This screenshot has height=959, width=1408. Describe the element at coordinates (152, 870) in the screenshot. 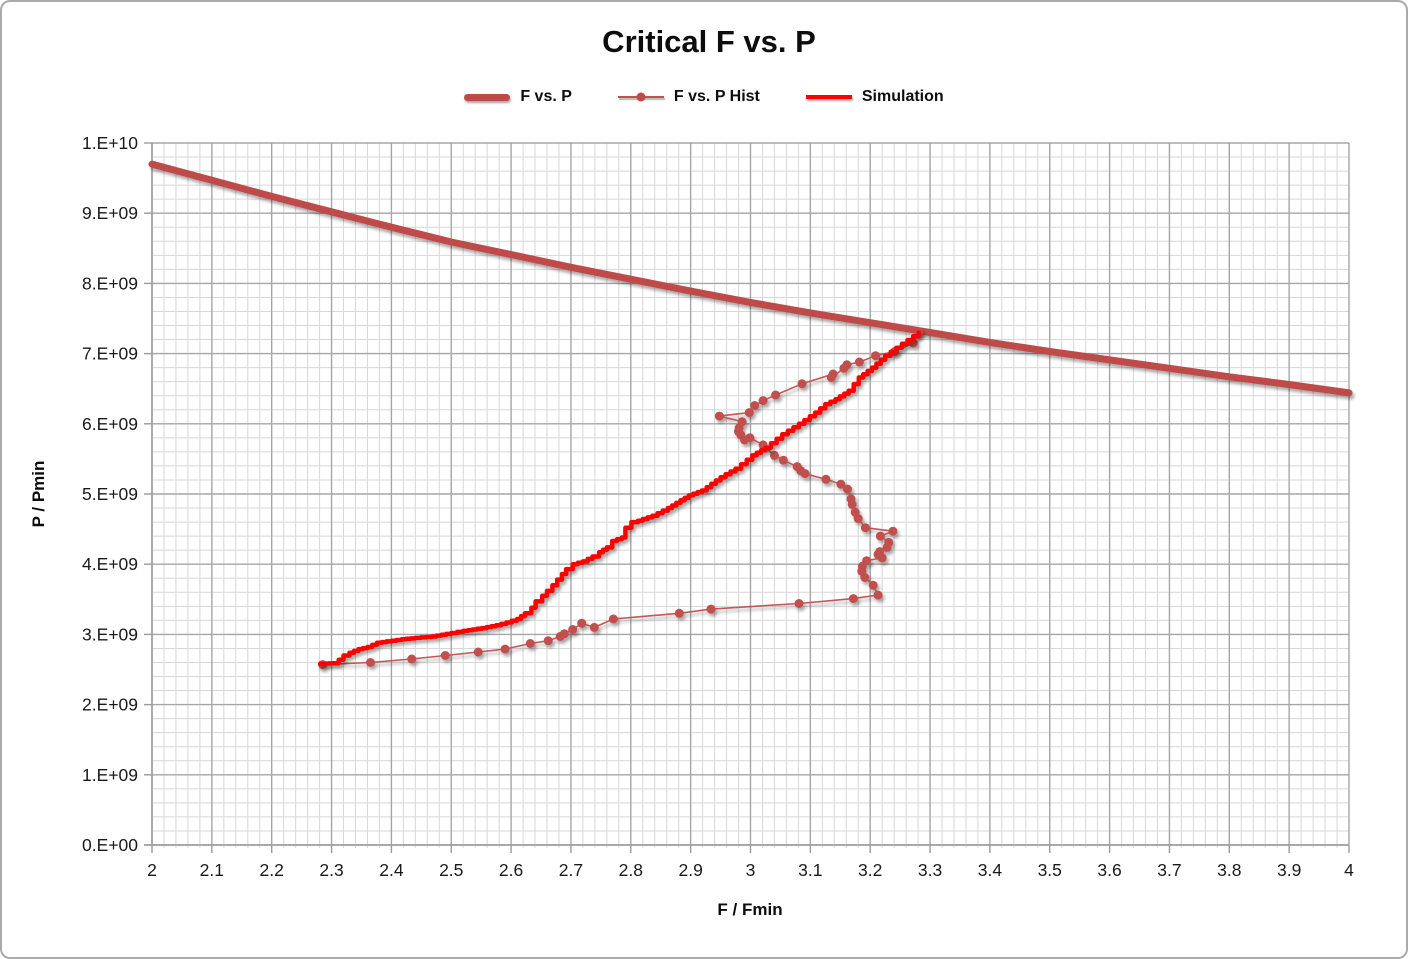

I see `svg-text: 2` at that location.